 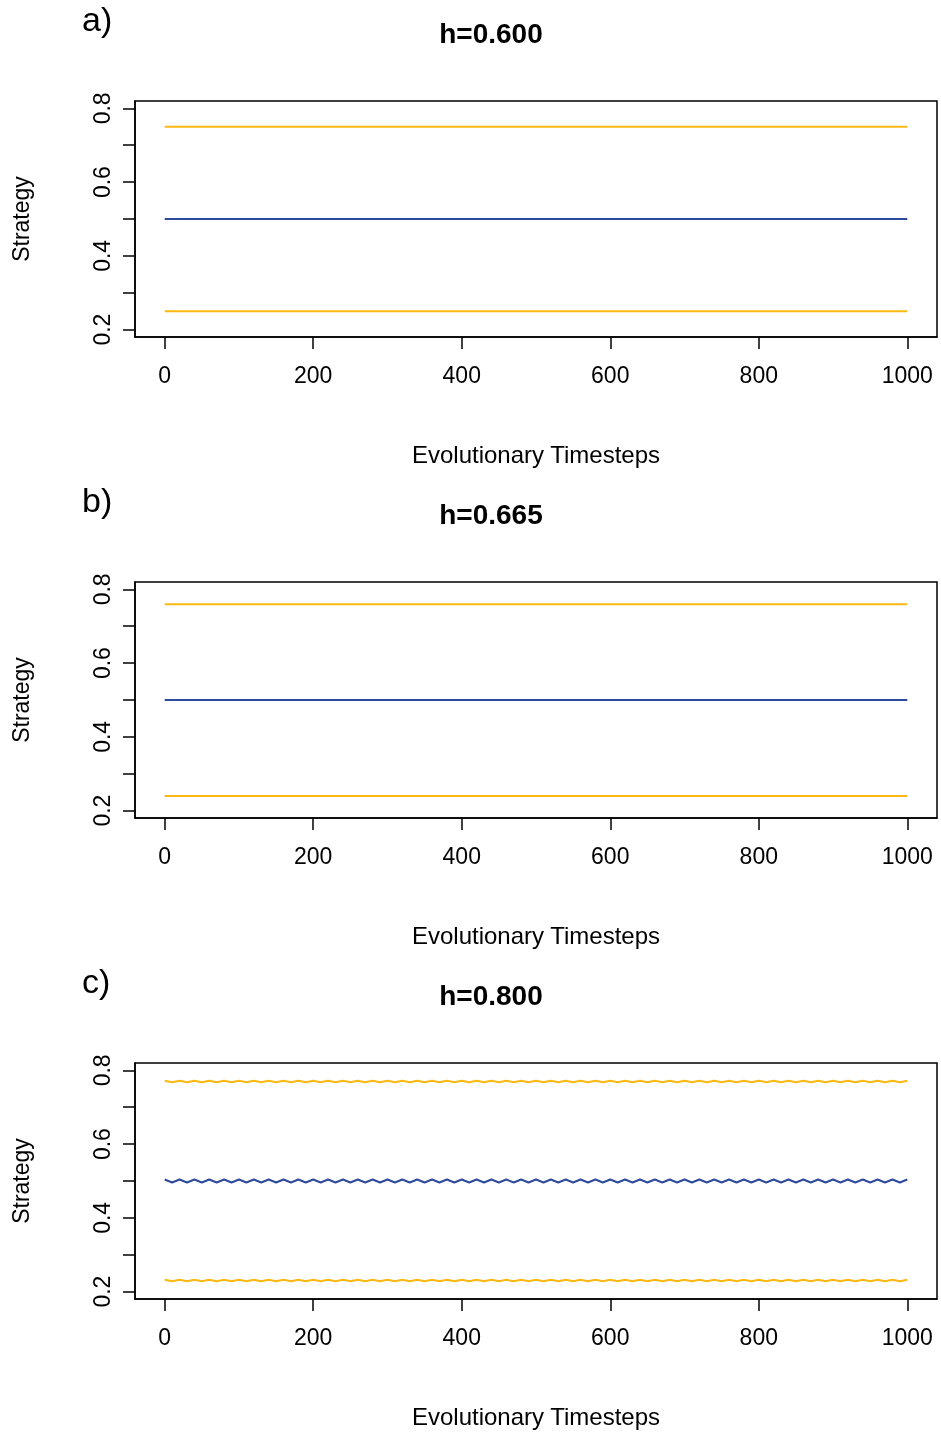 I want to click on chart-title: h=0.600, so click(x=491, y=33).